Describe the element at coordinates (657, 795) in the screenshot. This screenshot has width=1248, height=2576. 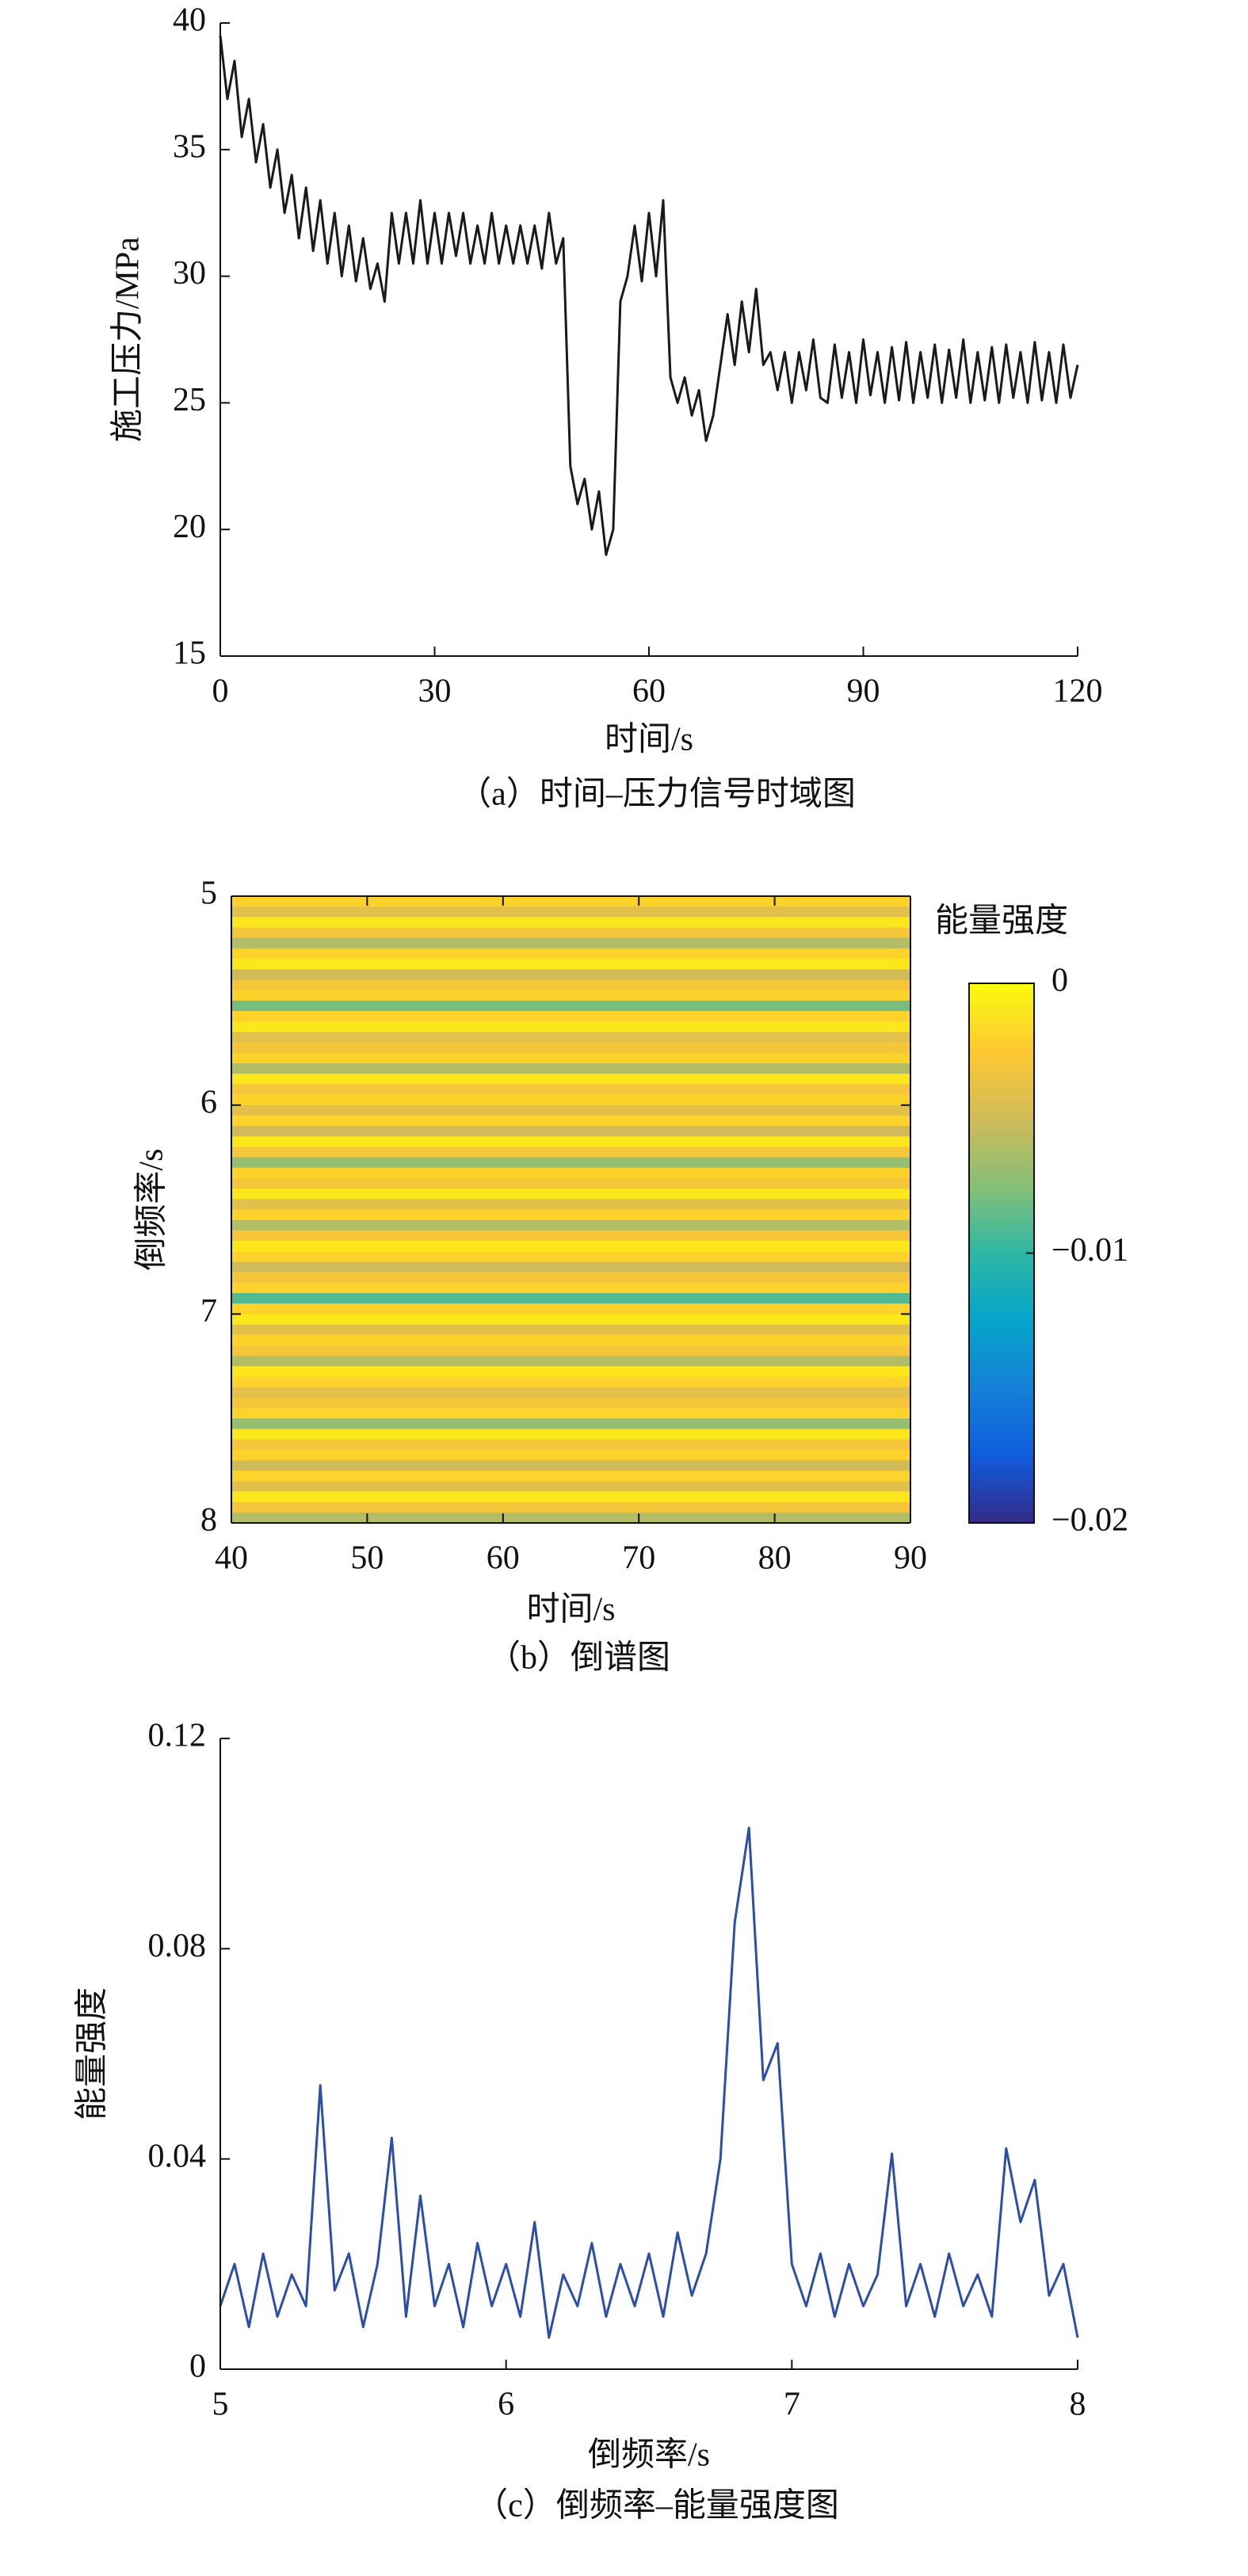
I see `chart-title: （a）时间–压力信号时域图` at that location.